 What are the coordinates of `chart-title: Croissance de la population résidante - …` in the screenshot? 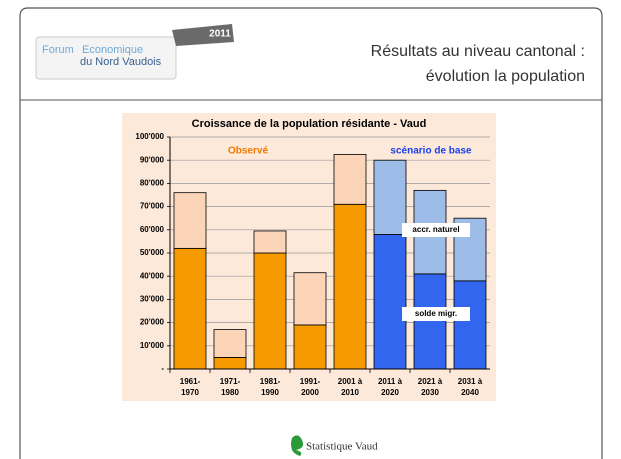 It's located at (309, 124).